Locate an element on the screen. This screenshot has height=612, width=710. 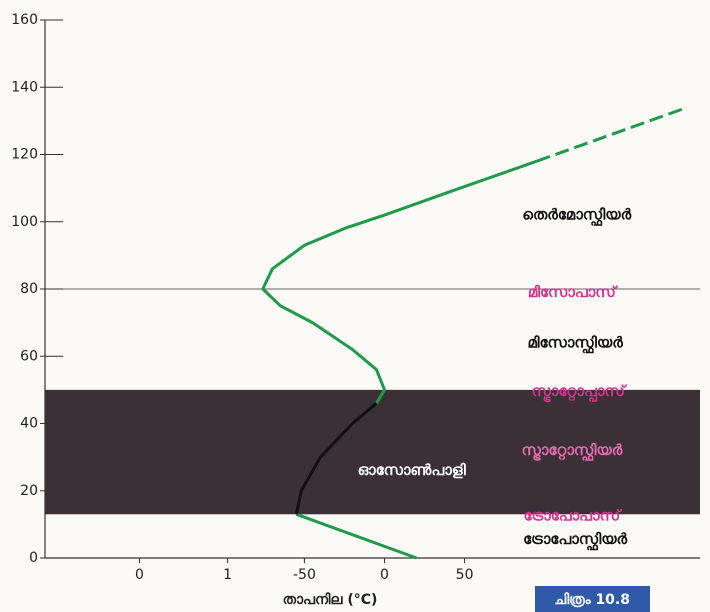
layer-label: മിസോപാസ് is located at coordinates (573, 292).